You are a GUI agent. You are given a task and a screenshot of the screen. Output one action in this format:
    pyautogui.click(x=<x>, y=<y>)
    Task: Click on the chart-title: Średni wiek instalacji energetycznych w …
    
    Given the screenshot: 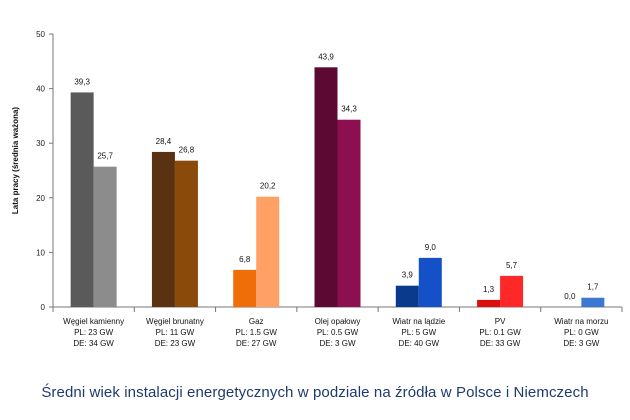 What is the action you would take?
    pyautogui.click(x=315, y=392)
    